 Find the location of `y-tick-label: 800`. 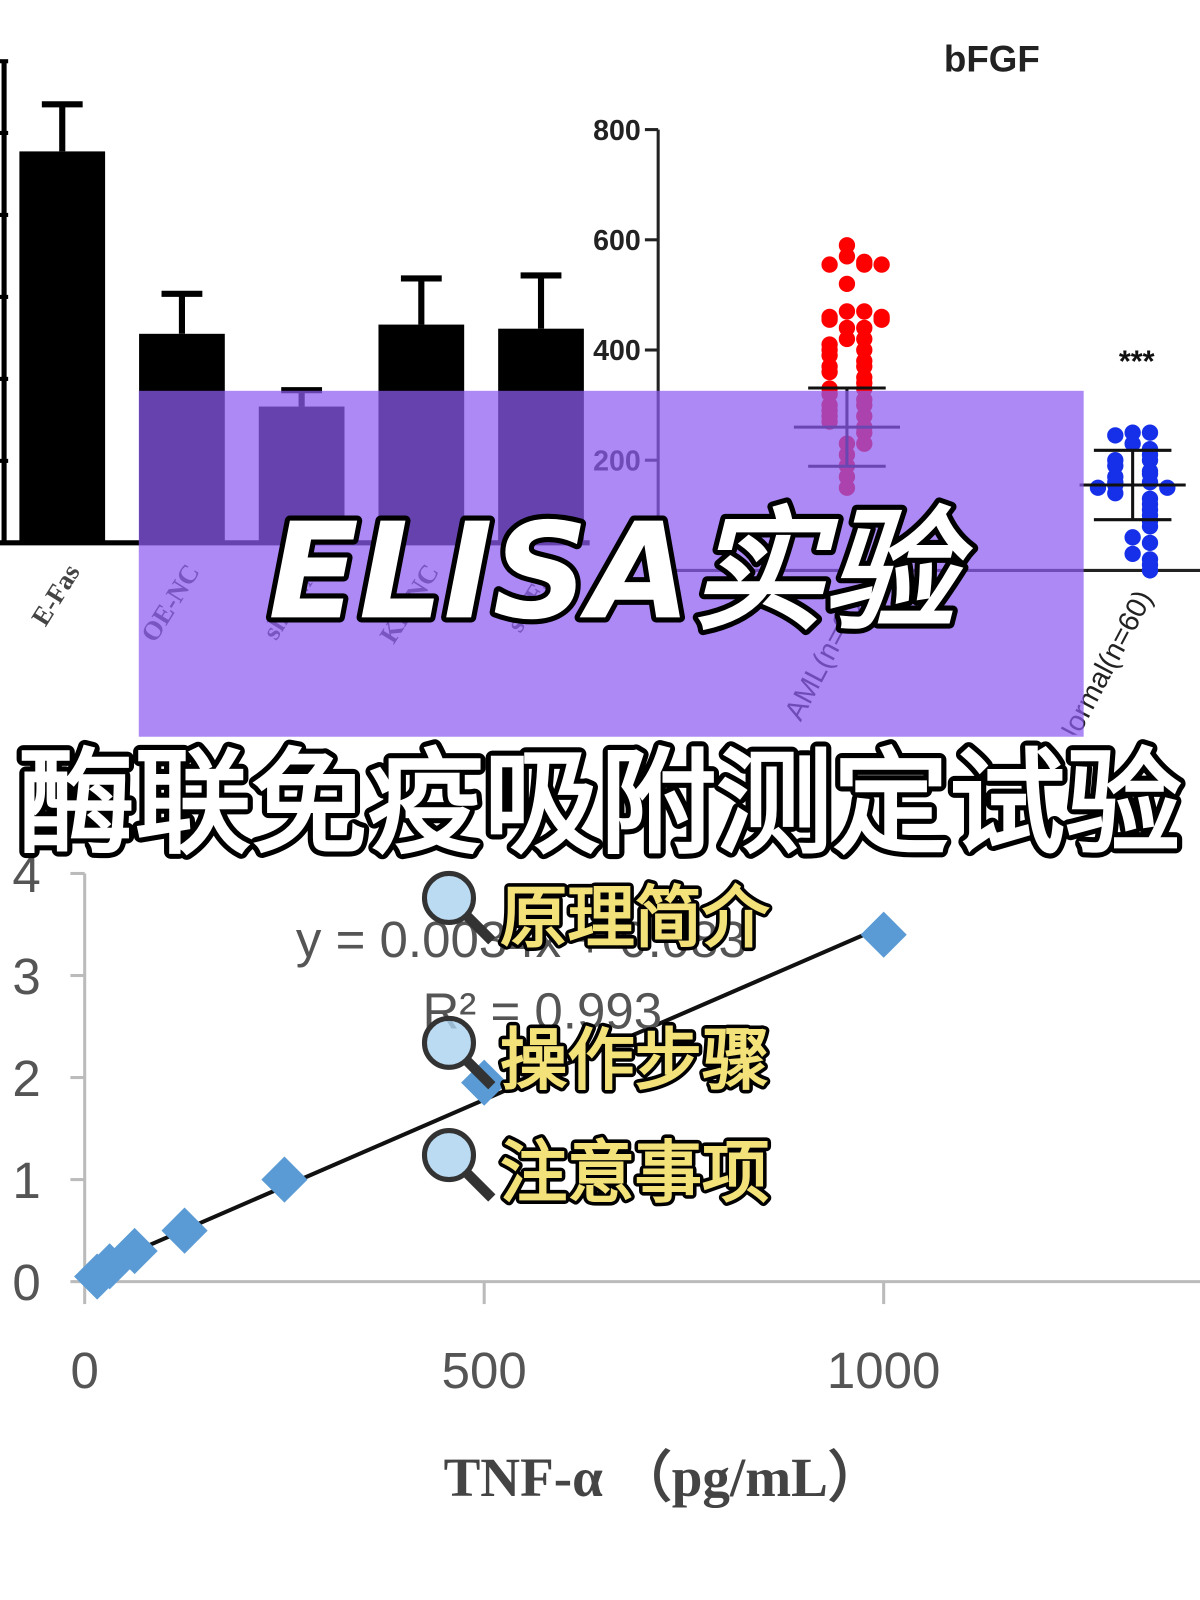

y-tick-label: 800 is located at coordinates (617, 131).